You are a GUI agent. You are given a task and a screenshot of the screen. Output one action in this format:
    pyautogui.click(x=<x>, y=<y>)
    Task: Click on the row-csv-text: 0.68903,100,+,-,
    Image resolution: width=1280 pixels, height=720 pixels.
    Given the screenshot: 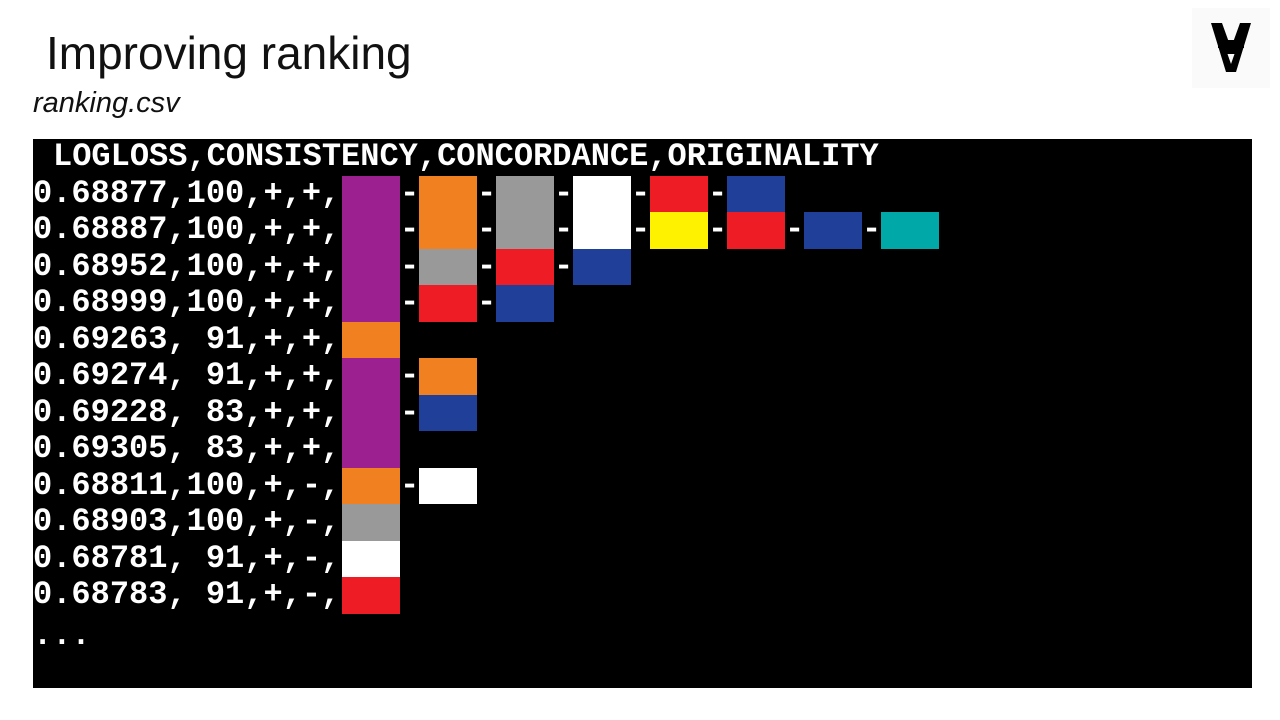 What is the action you would take?
    pyautogui.click(x=187, y=521)
    